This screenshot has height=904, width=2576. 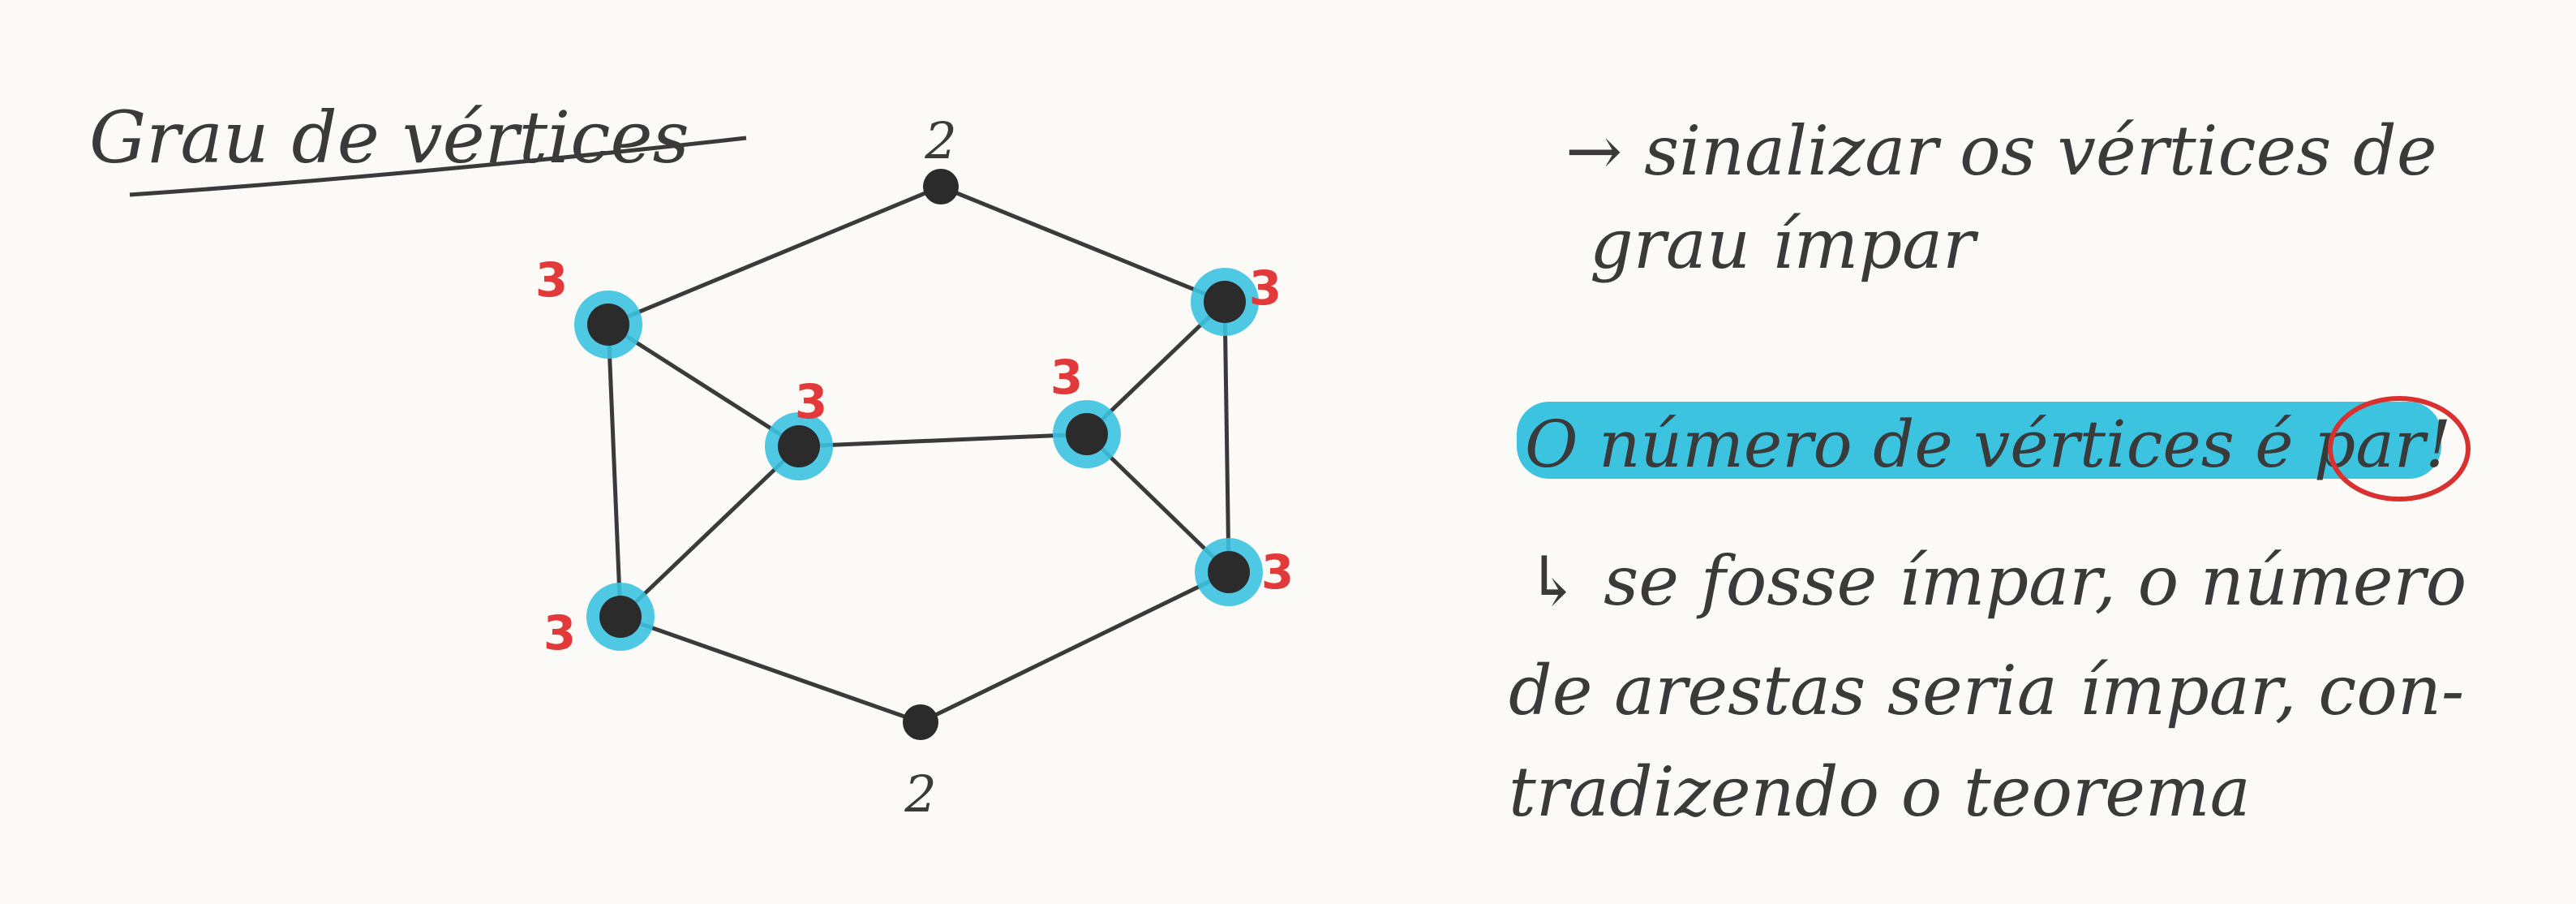 I want to click on edge-inner-left-lower-left, so click(x=709, y=531).